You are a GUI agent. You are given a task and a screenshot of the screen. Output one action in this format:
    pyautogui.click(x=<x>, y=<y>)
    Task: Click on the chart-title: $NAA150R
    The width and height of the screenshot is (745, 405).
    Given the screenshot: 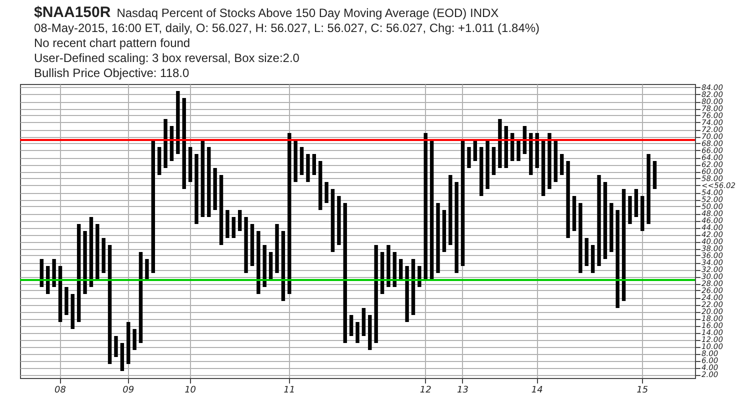 What is the action you would take?
    pyautogui.click(x=72, y=12)
    